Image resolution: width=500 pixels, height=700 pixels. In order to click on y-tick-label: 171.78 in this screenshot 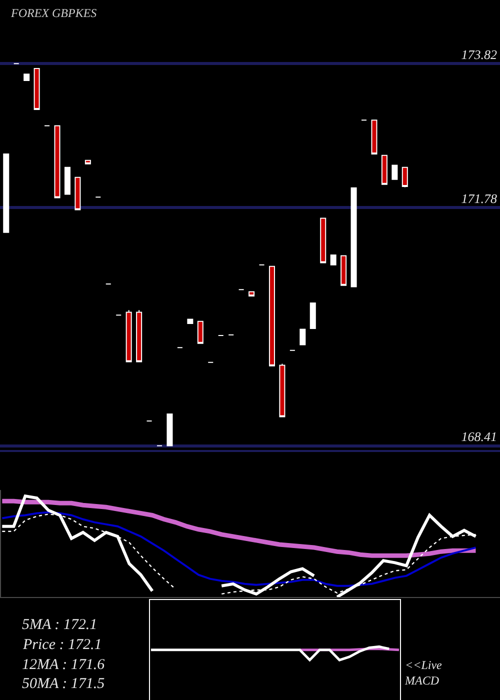, I will do `click(479, 198)`.